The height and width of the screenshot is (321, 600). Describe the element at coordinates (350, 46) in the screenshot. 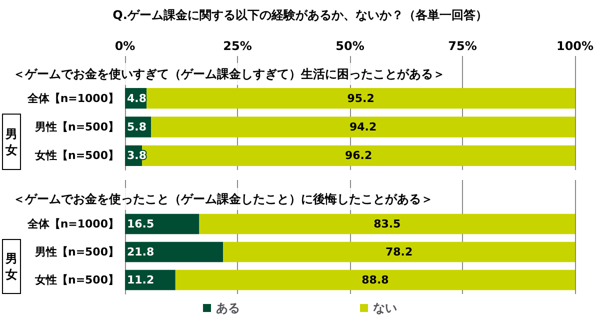

I see `x-tick-label: 50%` at that location.